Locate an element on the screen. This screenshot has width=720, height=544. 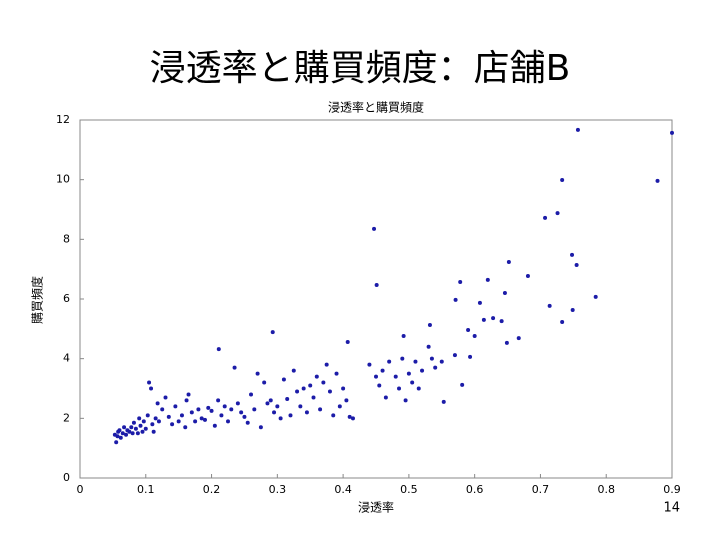
y-tick-label: 6 is located at coordinates (66, 298).